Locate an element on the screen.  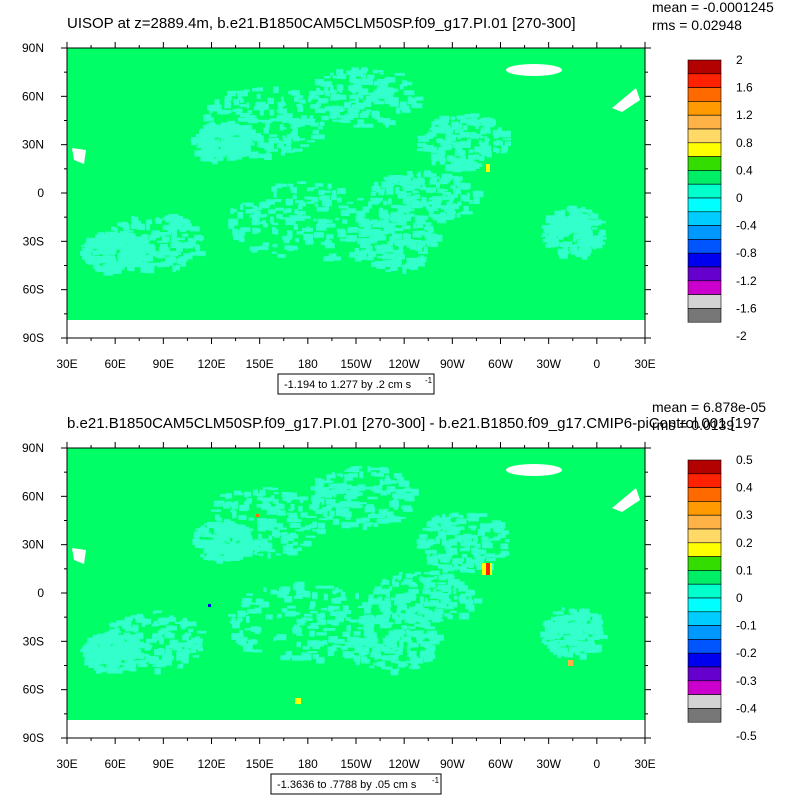
contour-info-text: -1.194 to 1.277 by .2 cm s is located at coordinates (348, 385).